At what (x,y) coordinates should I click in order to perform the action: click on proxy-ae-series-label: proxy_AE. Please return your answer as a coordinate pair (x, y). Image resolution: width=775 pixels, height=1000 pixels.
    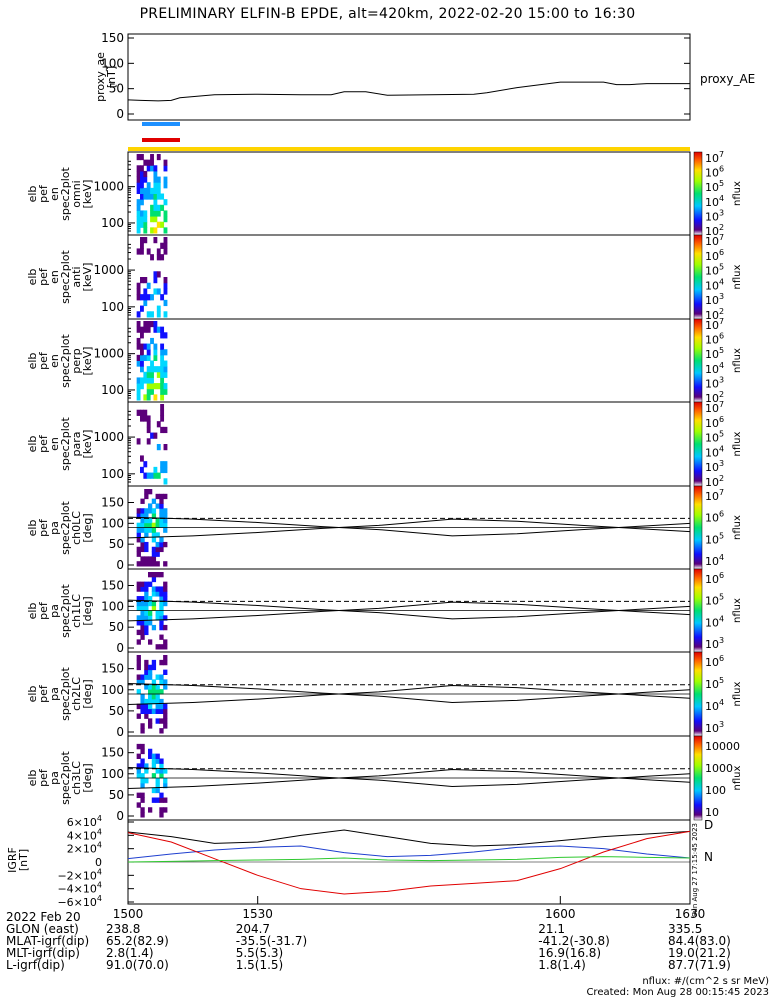
    Looking at the image, I should click on (727, 79).